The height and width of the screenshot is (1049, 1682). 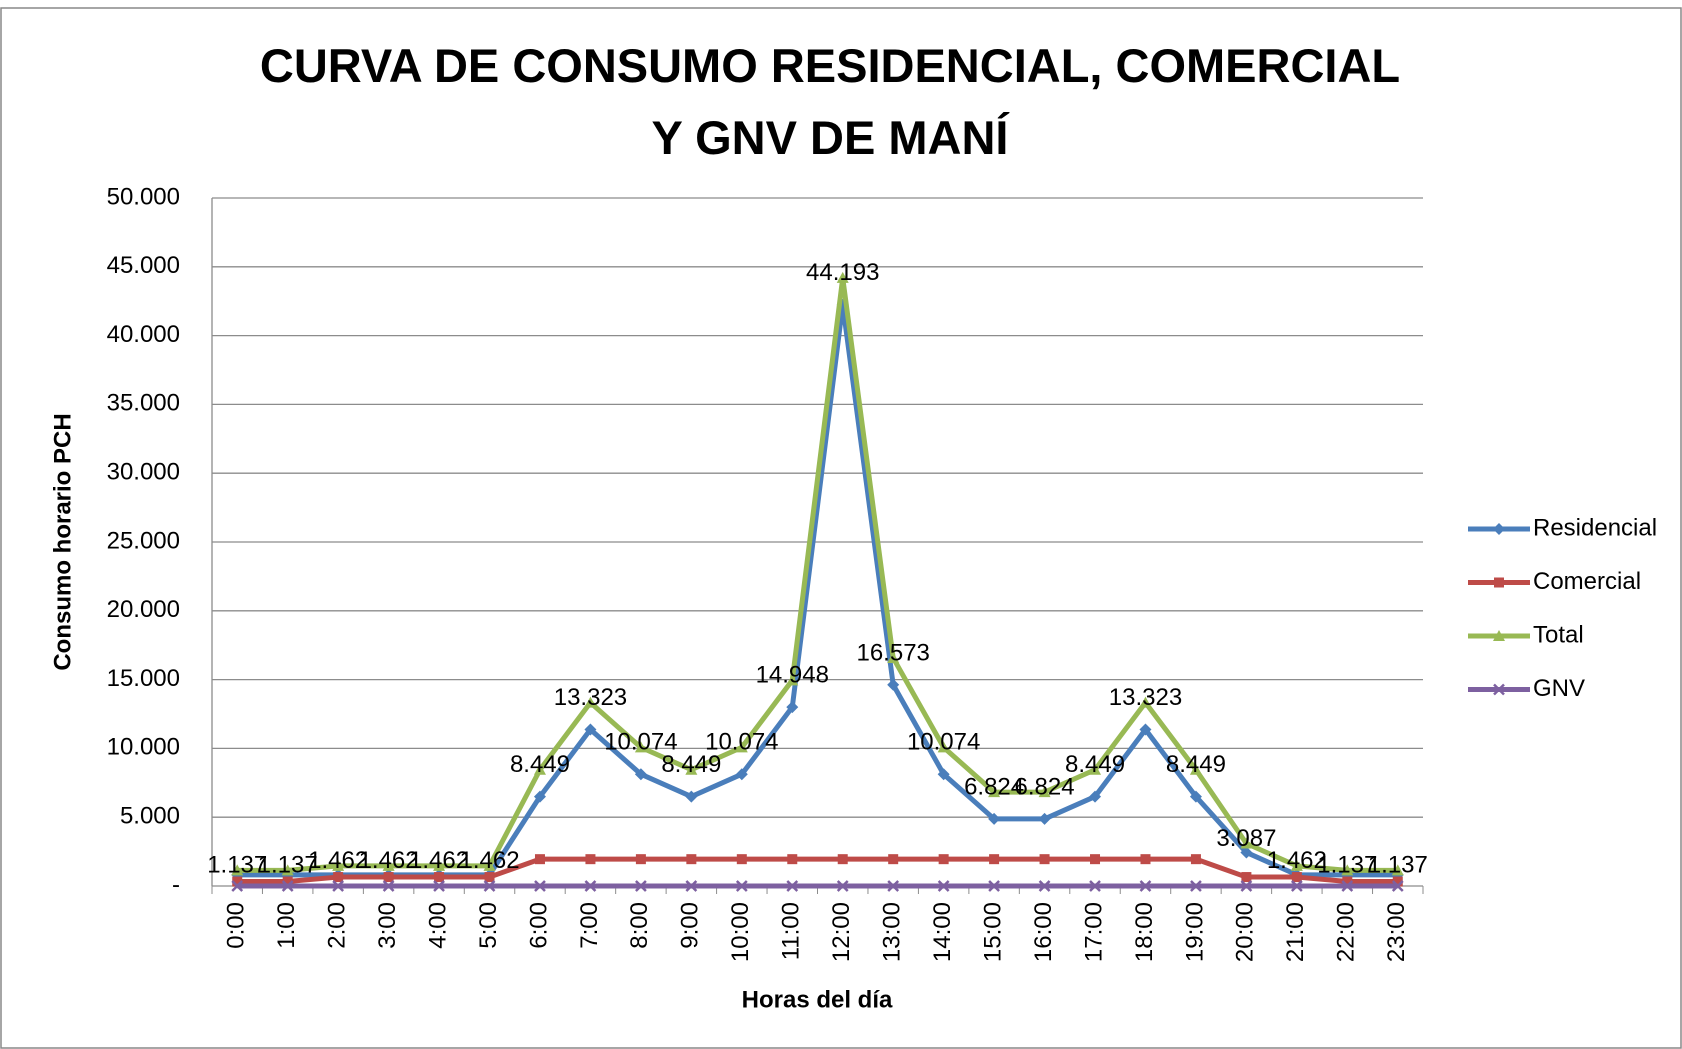 What do you see at coordinates (1043, 932) in the screenshot?
I see `x-tick-label: 16:00` at bounding box center [1043, 932].